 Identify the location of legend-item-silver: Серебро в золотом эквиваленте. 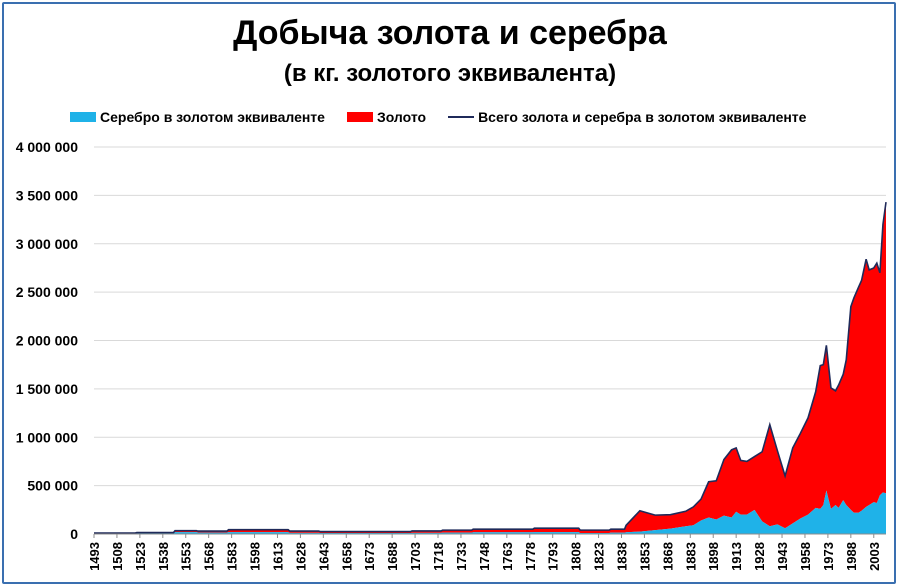
(197, 117).